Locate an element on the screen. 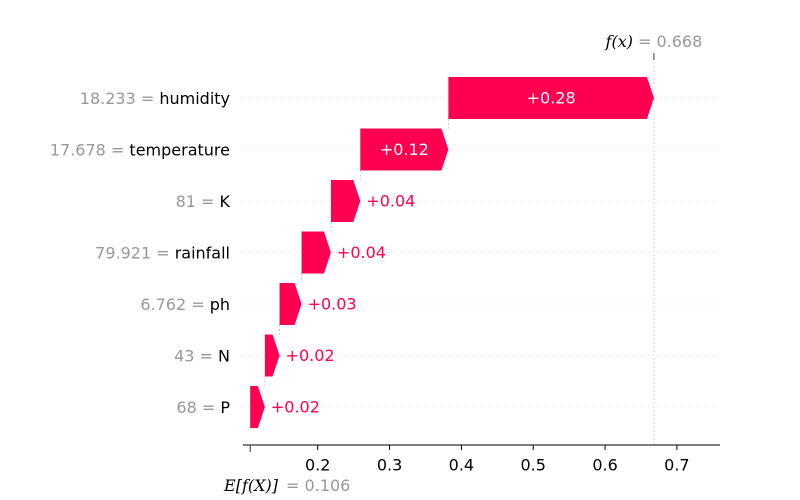 The image size is (800, 500). feature-label: 81 = K is located at coordinates (203, 201).